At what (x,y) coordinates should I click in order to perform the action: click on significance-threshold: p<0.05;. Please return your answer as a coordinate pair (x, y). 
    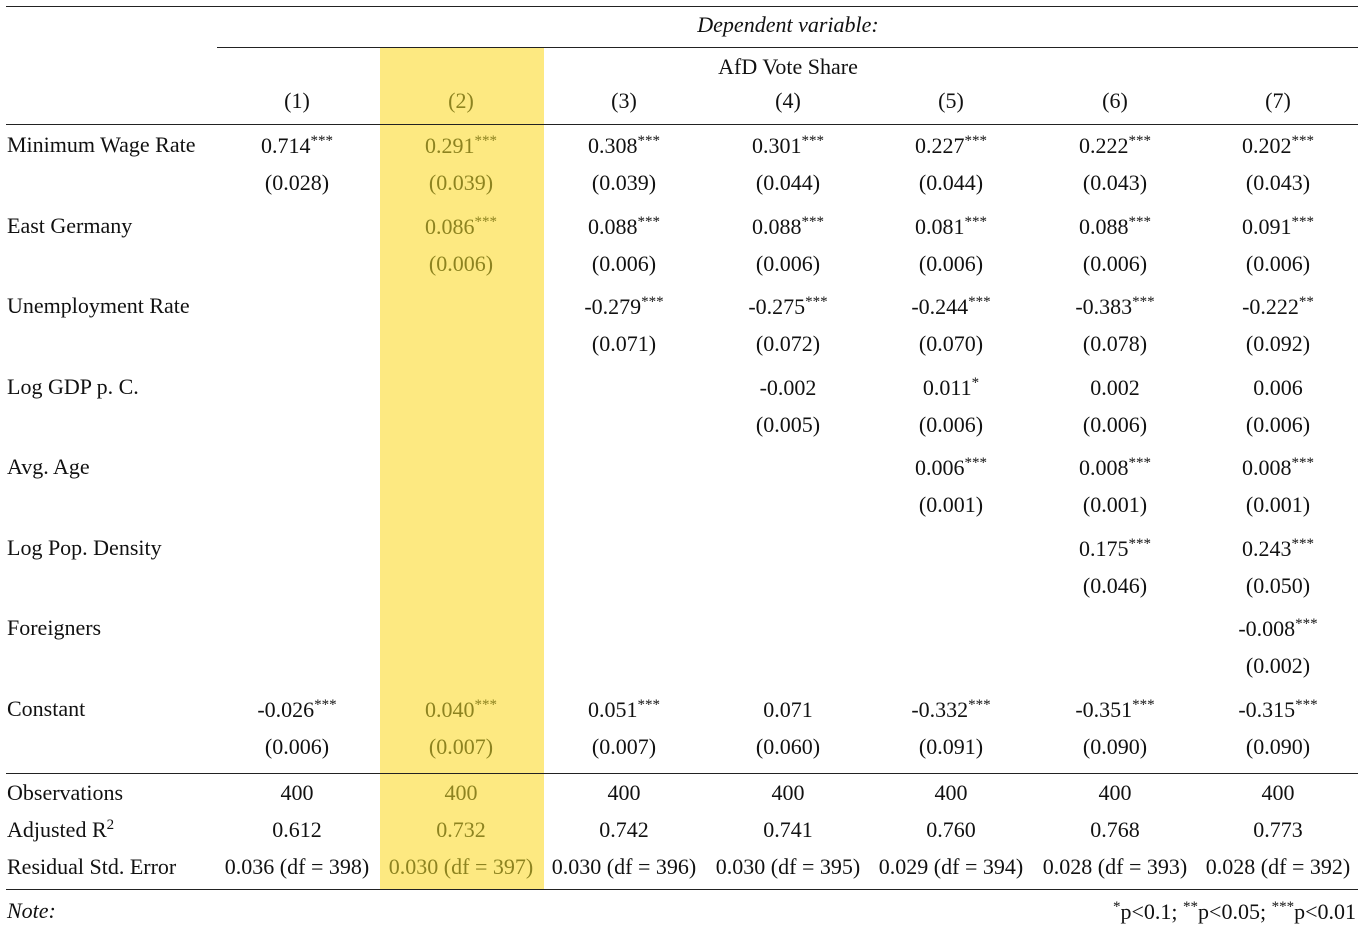
    Looking at the image, I should click on (1232, 911).